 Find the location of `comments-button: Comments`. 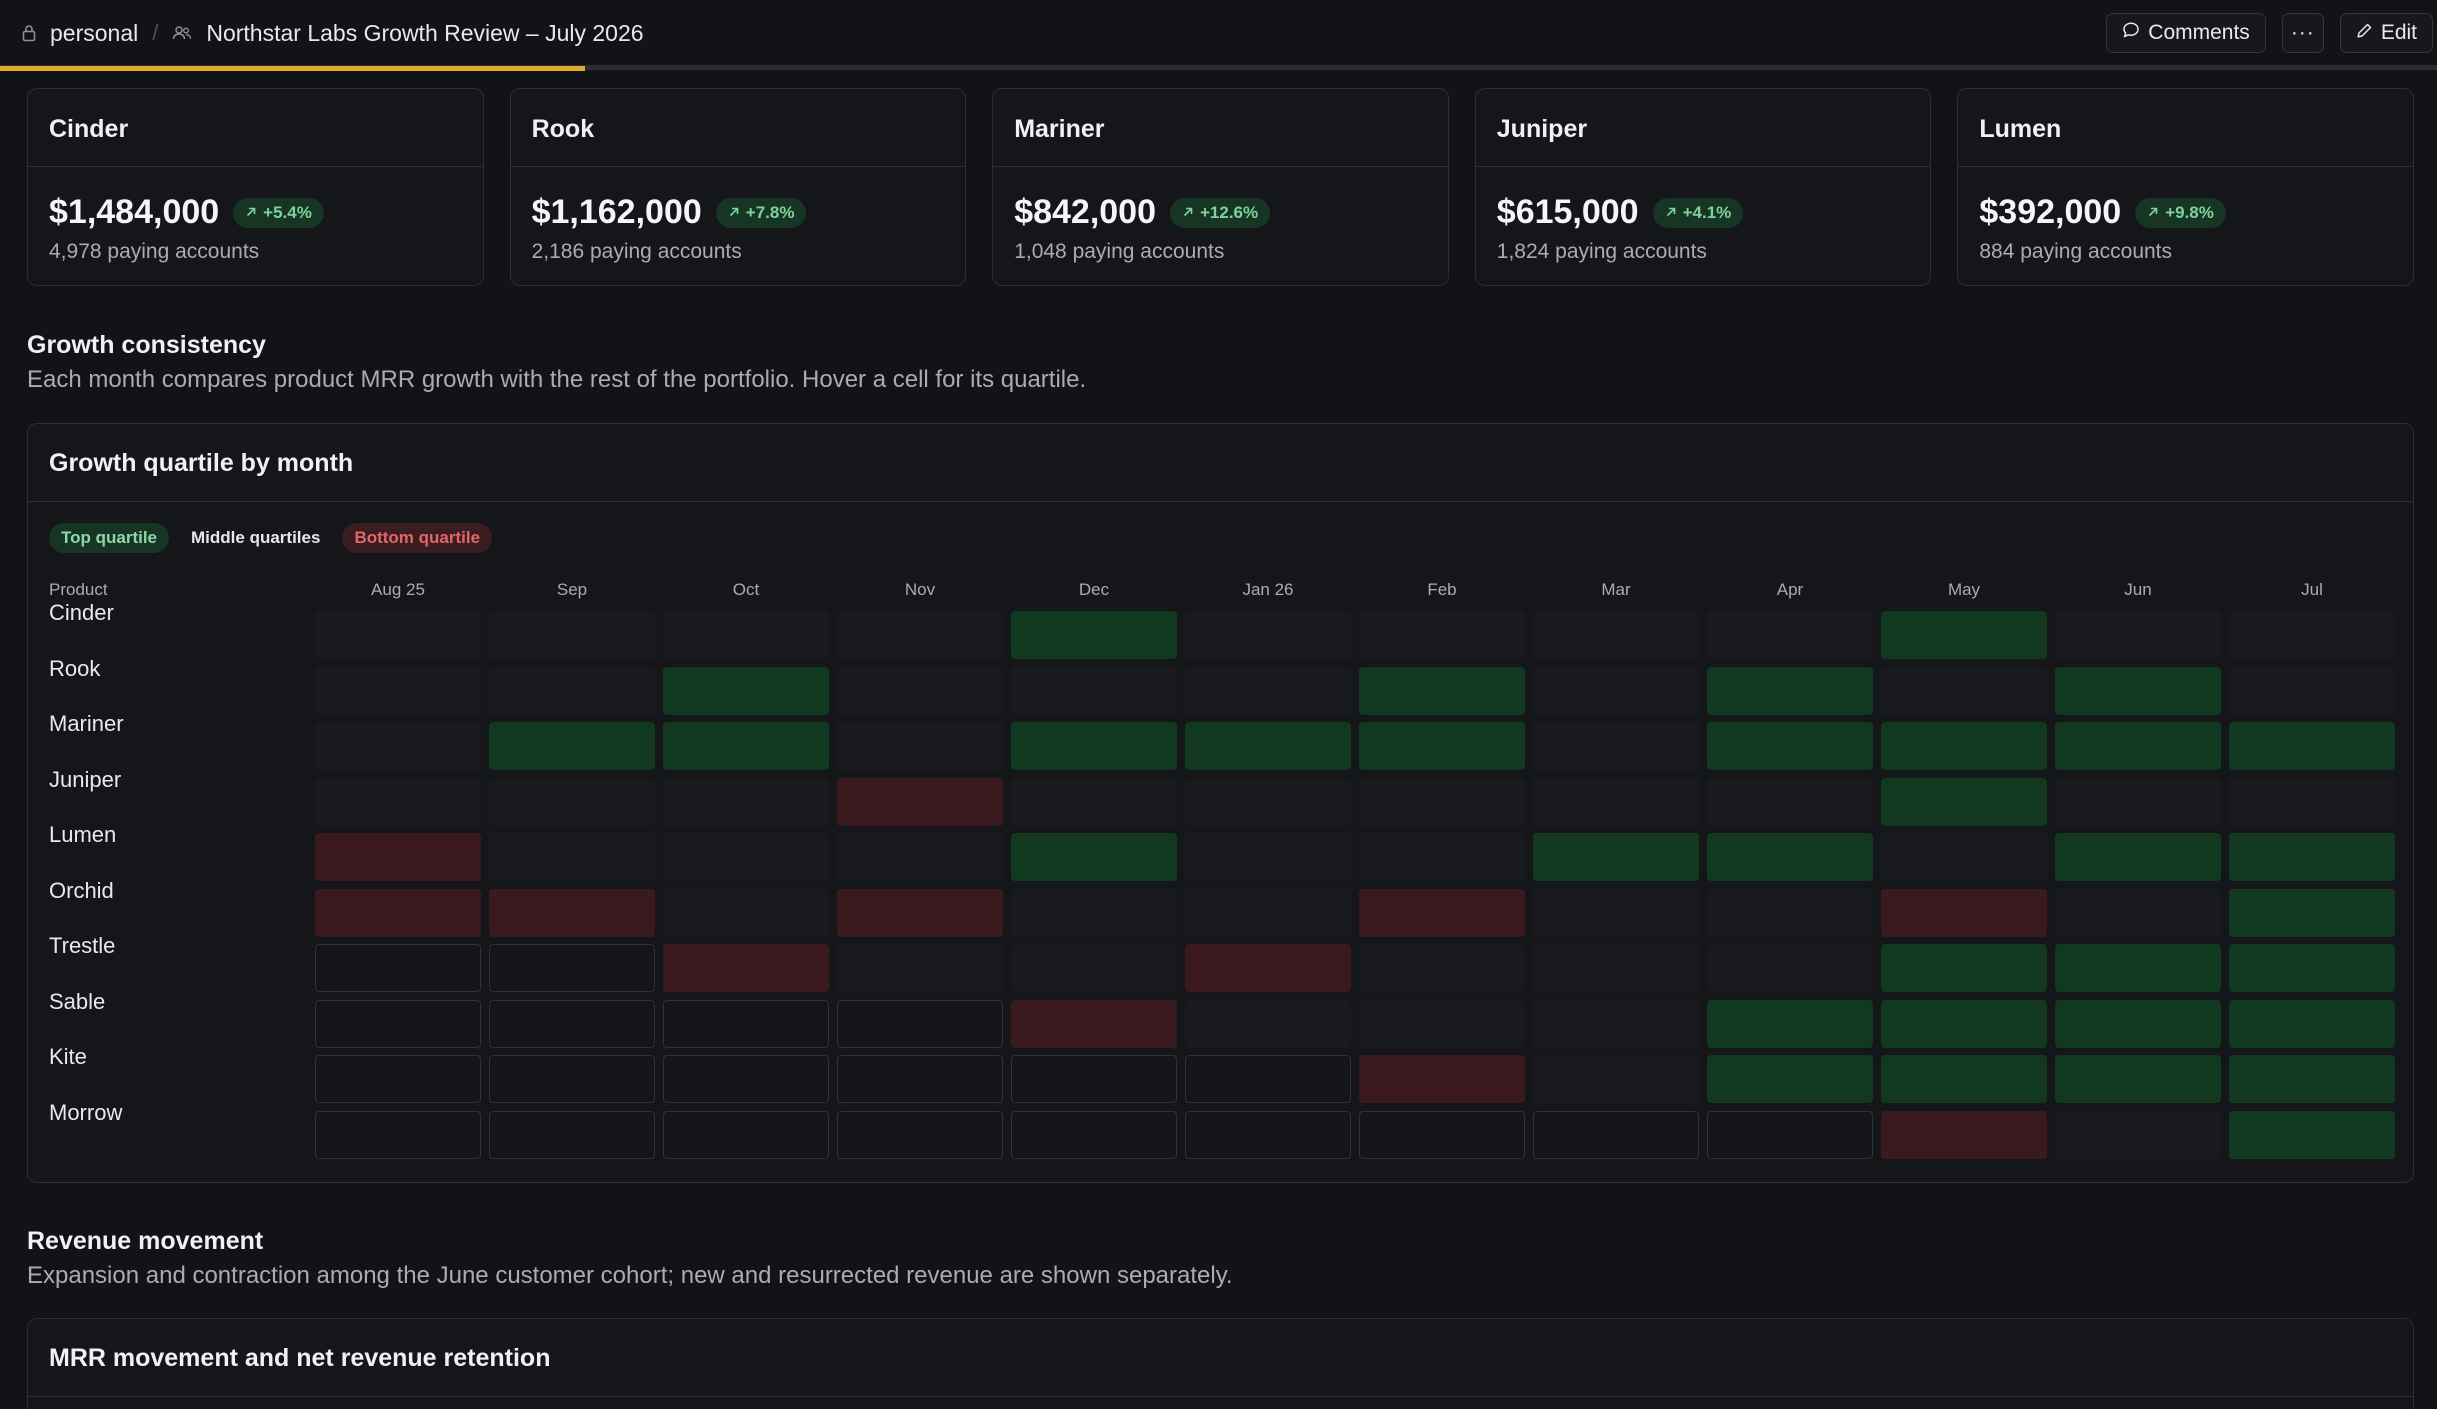

comments-button: Comments is located at coordinates (2186, 33).